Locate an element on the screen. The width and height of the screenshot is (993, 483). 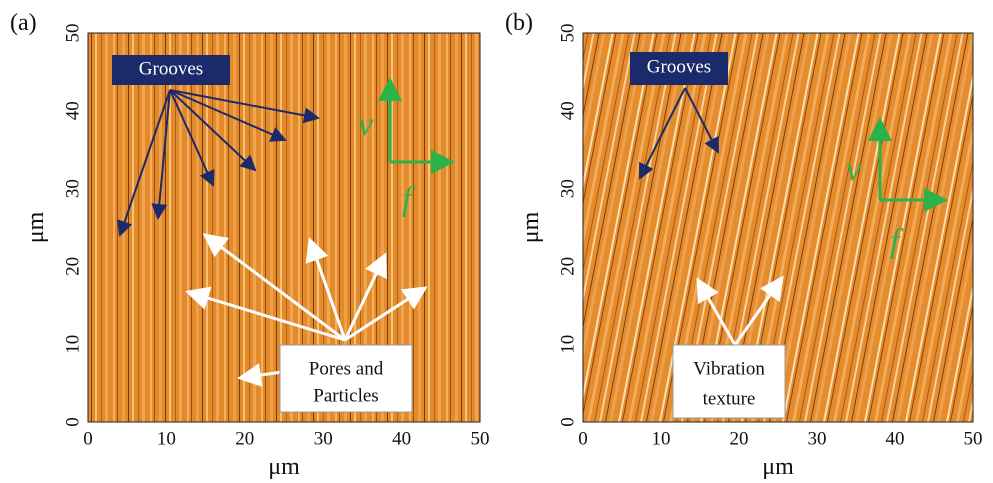
panel-label: (b) is located at coordinates (519, 23).